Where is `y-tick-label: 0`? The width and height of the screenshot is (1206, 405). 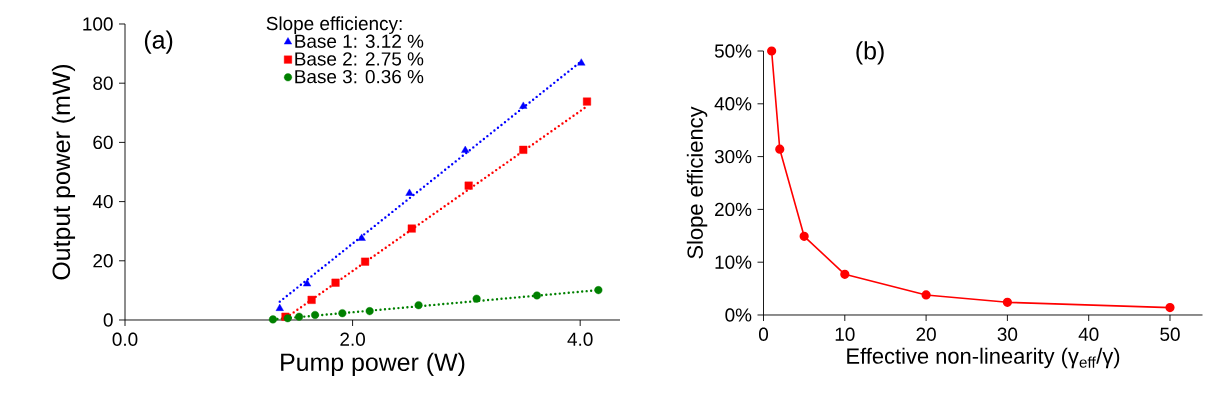 y-tick-label: 0 is located at coordinates (108, 320).